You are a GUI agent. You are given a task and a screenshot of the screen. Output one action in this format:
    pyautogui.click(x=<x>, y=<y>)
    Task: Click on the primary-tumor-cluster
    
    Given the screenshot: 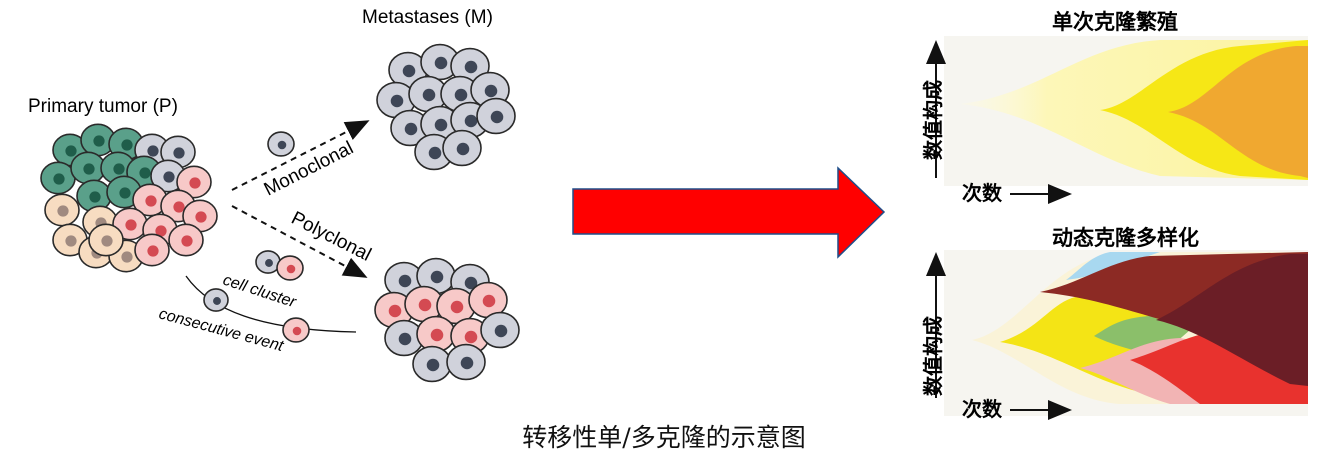 What is the action you would take?
    pyautogui.click(x=129, y=198)
    